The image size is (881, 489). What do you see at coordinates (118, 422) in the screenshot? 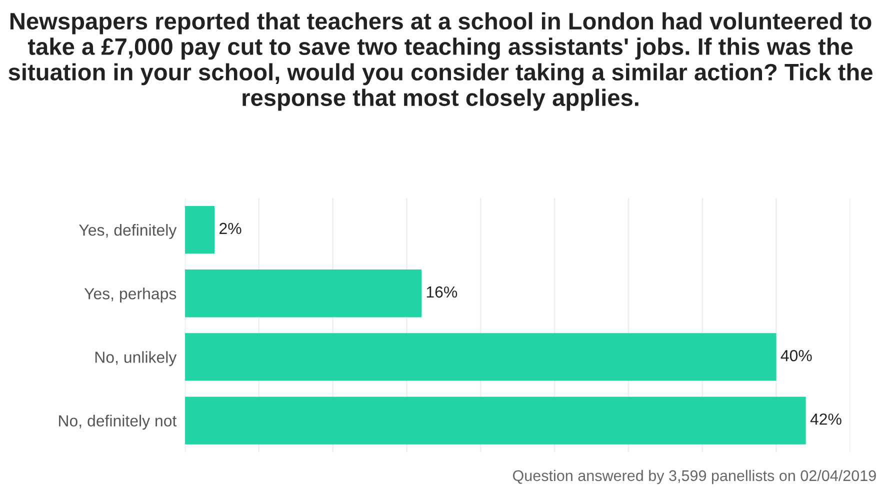
I see `y-tick-label: No, definitely not` at bounding box center [118, 422].